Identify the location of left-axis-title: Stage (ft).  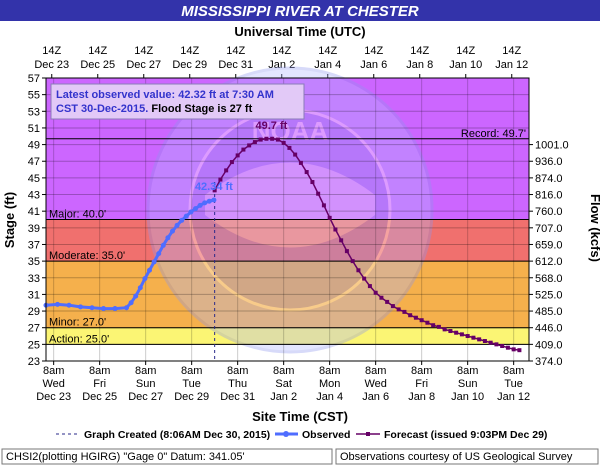
(9, 220).